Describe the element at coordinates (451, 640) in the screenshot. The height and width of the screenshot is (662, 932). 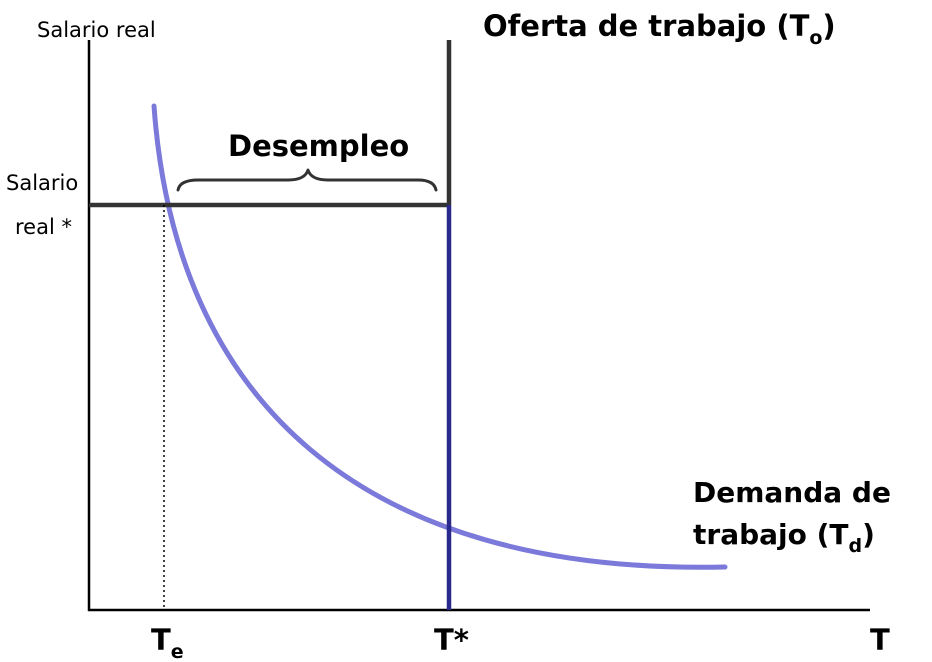
I see `x-tick-tstar: T*` at that location.